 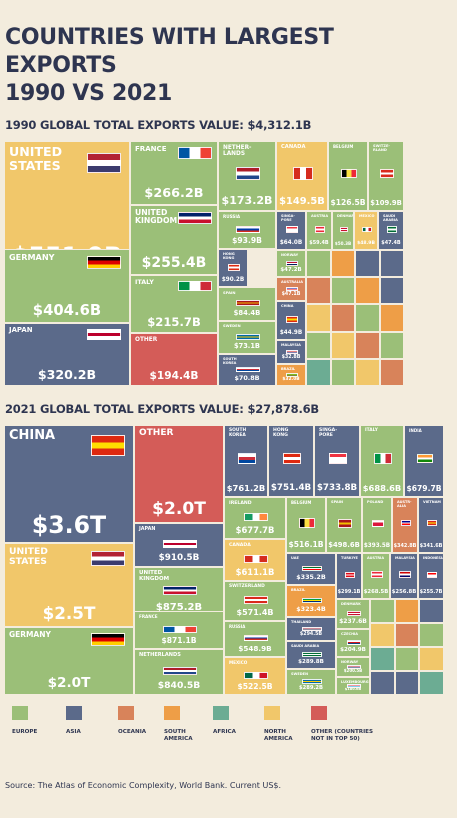 What do you see at coordinates (288, 218) in the screenshot?
I see `country-name: SINGA- PORE` at bounding box center [288, 218].